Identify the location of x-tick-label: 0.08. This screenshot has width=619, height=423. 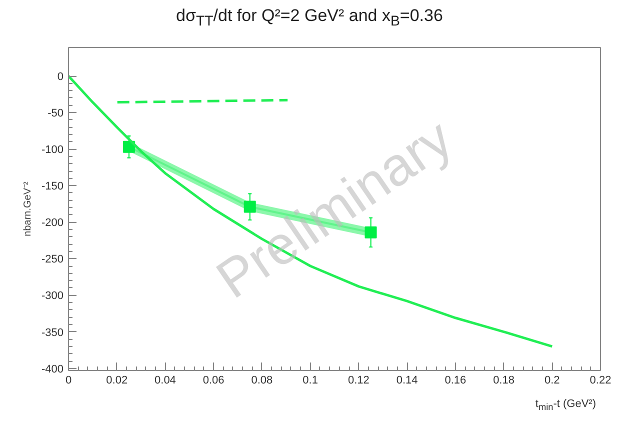
(262, 380).